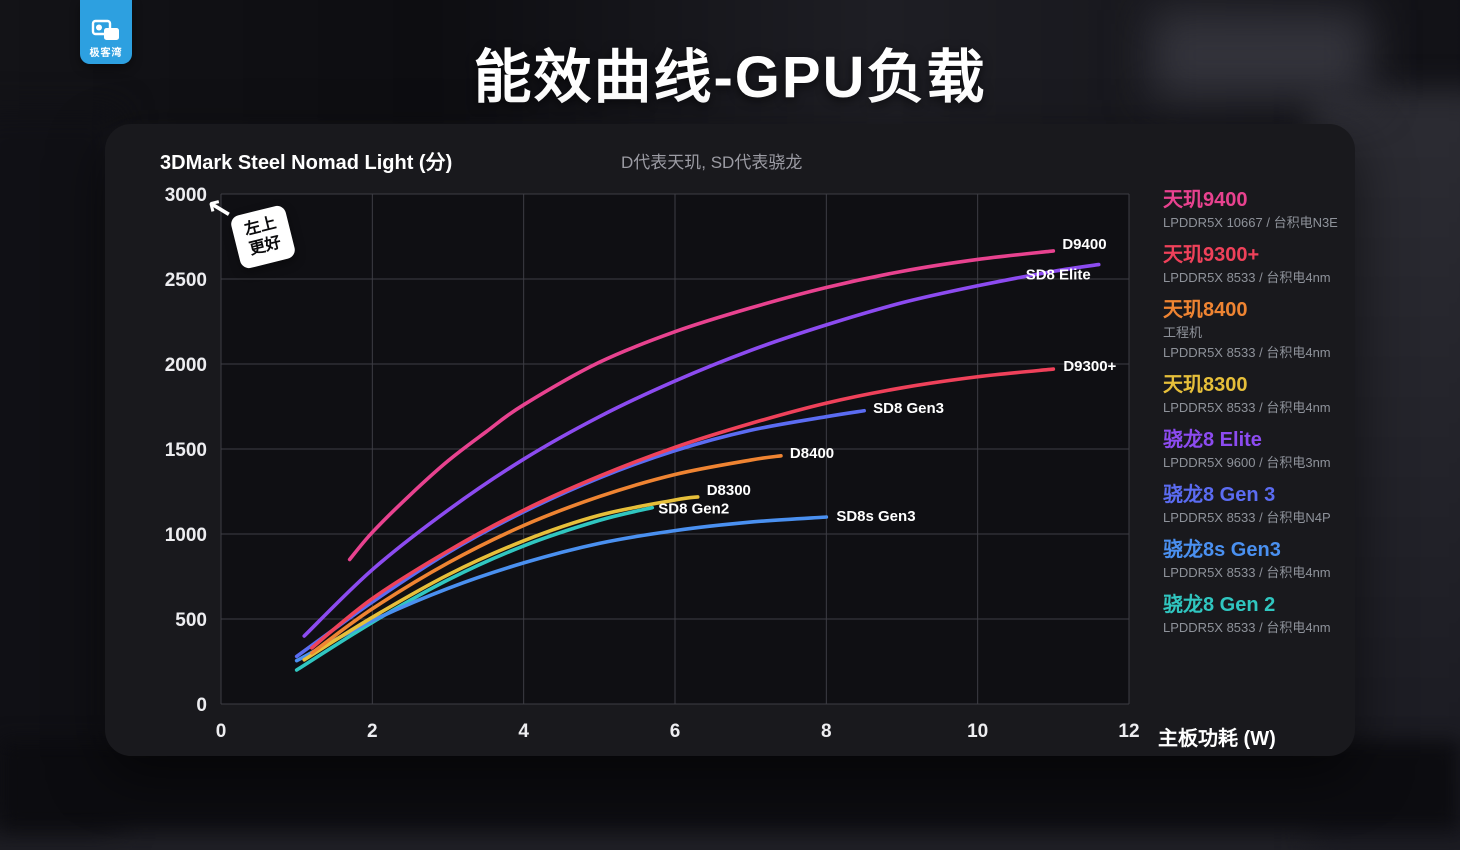  What do you see at coordinates (191, 620) in the screenshot?
I see `y-tick-label: 500` at bounding box center [191, 620].